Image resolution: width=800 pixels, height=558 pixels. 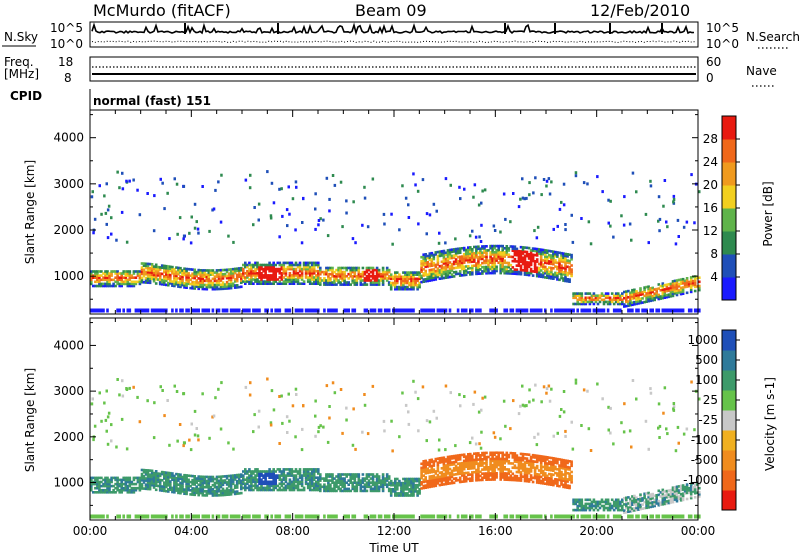 I want to click on colorbar-tick-label: 12, so click(x=710, y=231).